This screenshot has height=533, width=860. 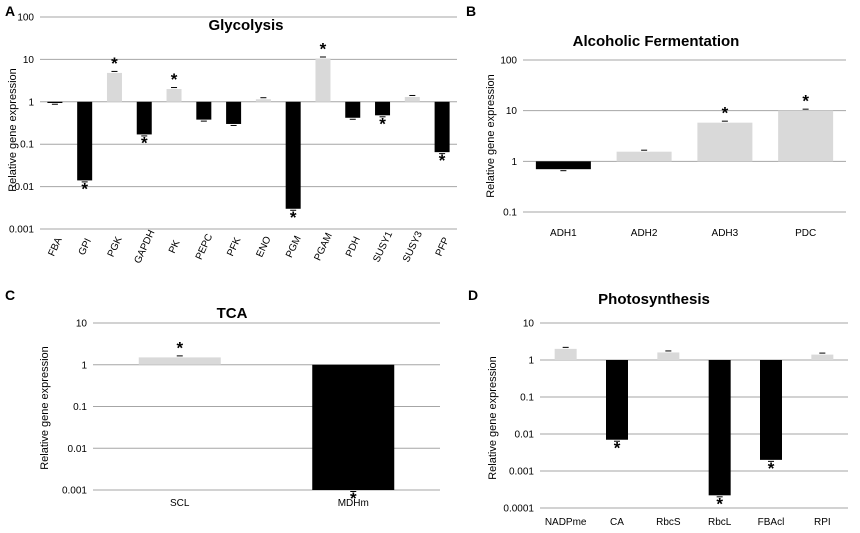 I want to click on x-tick-label: PGM, so click(x=294, y=246).